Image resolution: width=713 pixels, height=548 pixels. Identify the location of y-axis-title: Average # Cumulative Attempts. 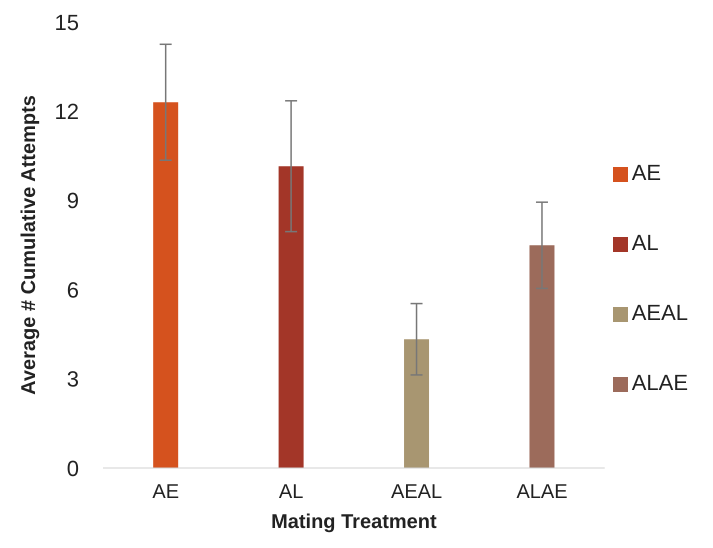
(29, 245).